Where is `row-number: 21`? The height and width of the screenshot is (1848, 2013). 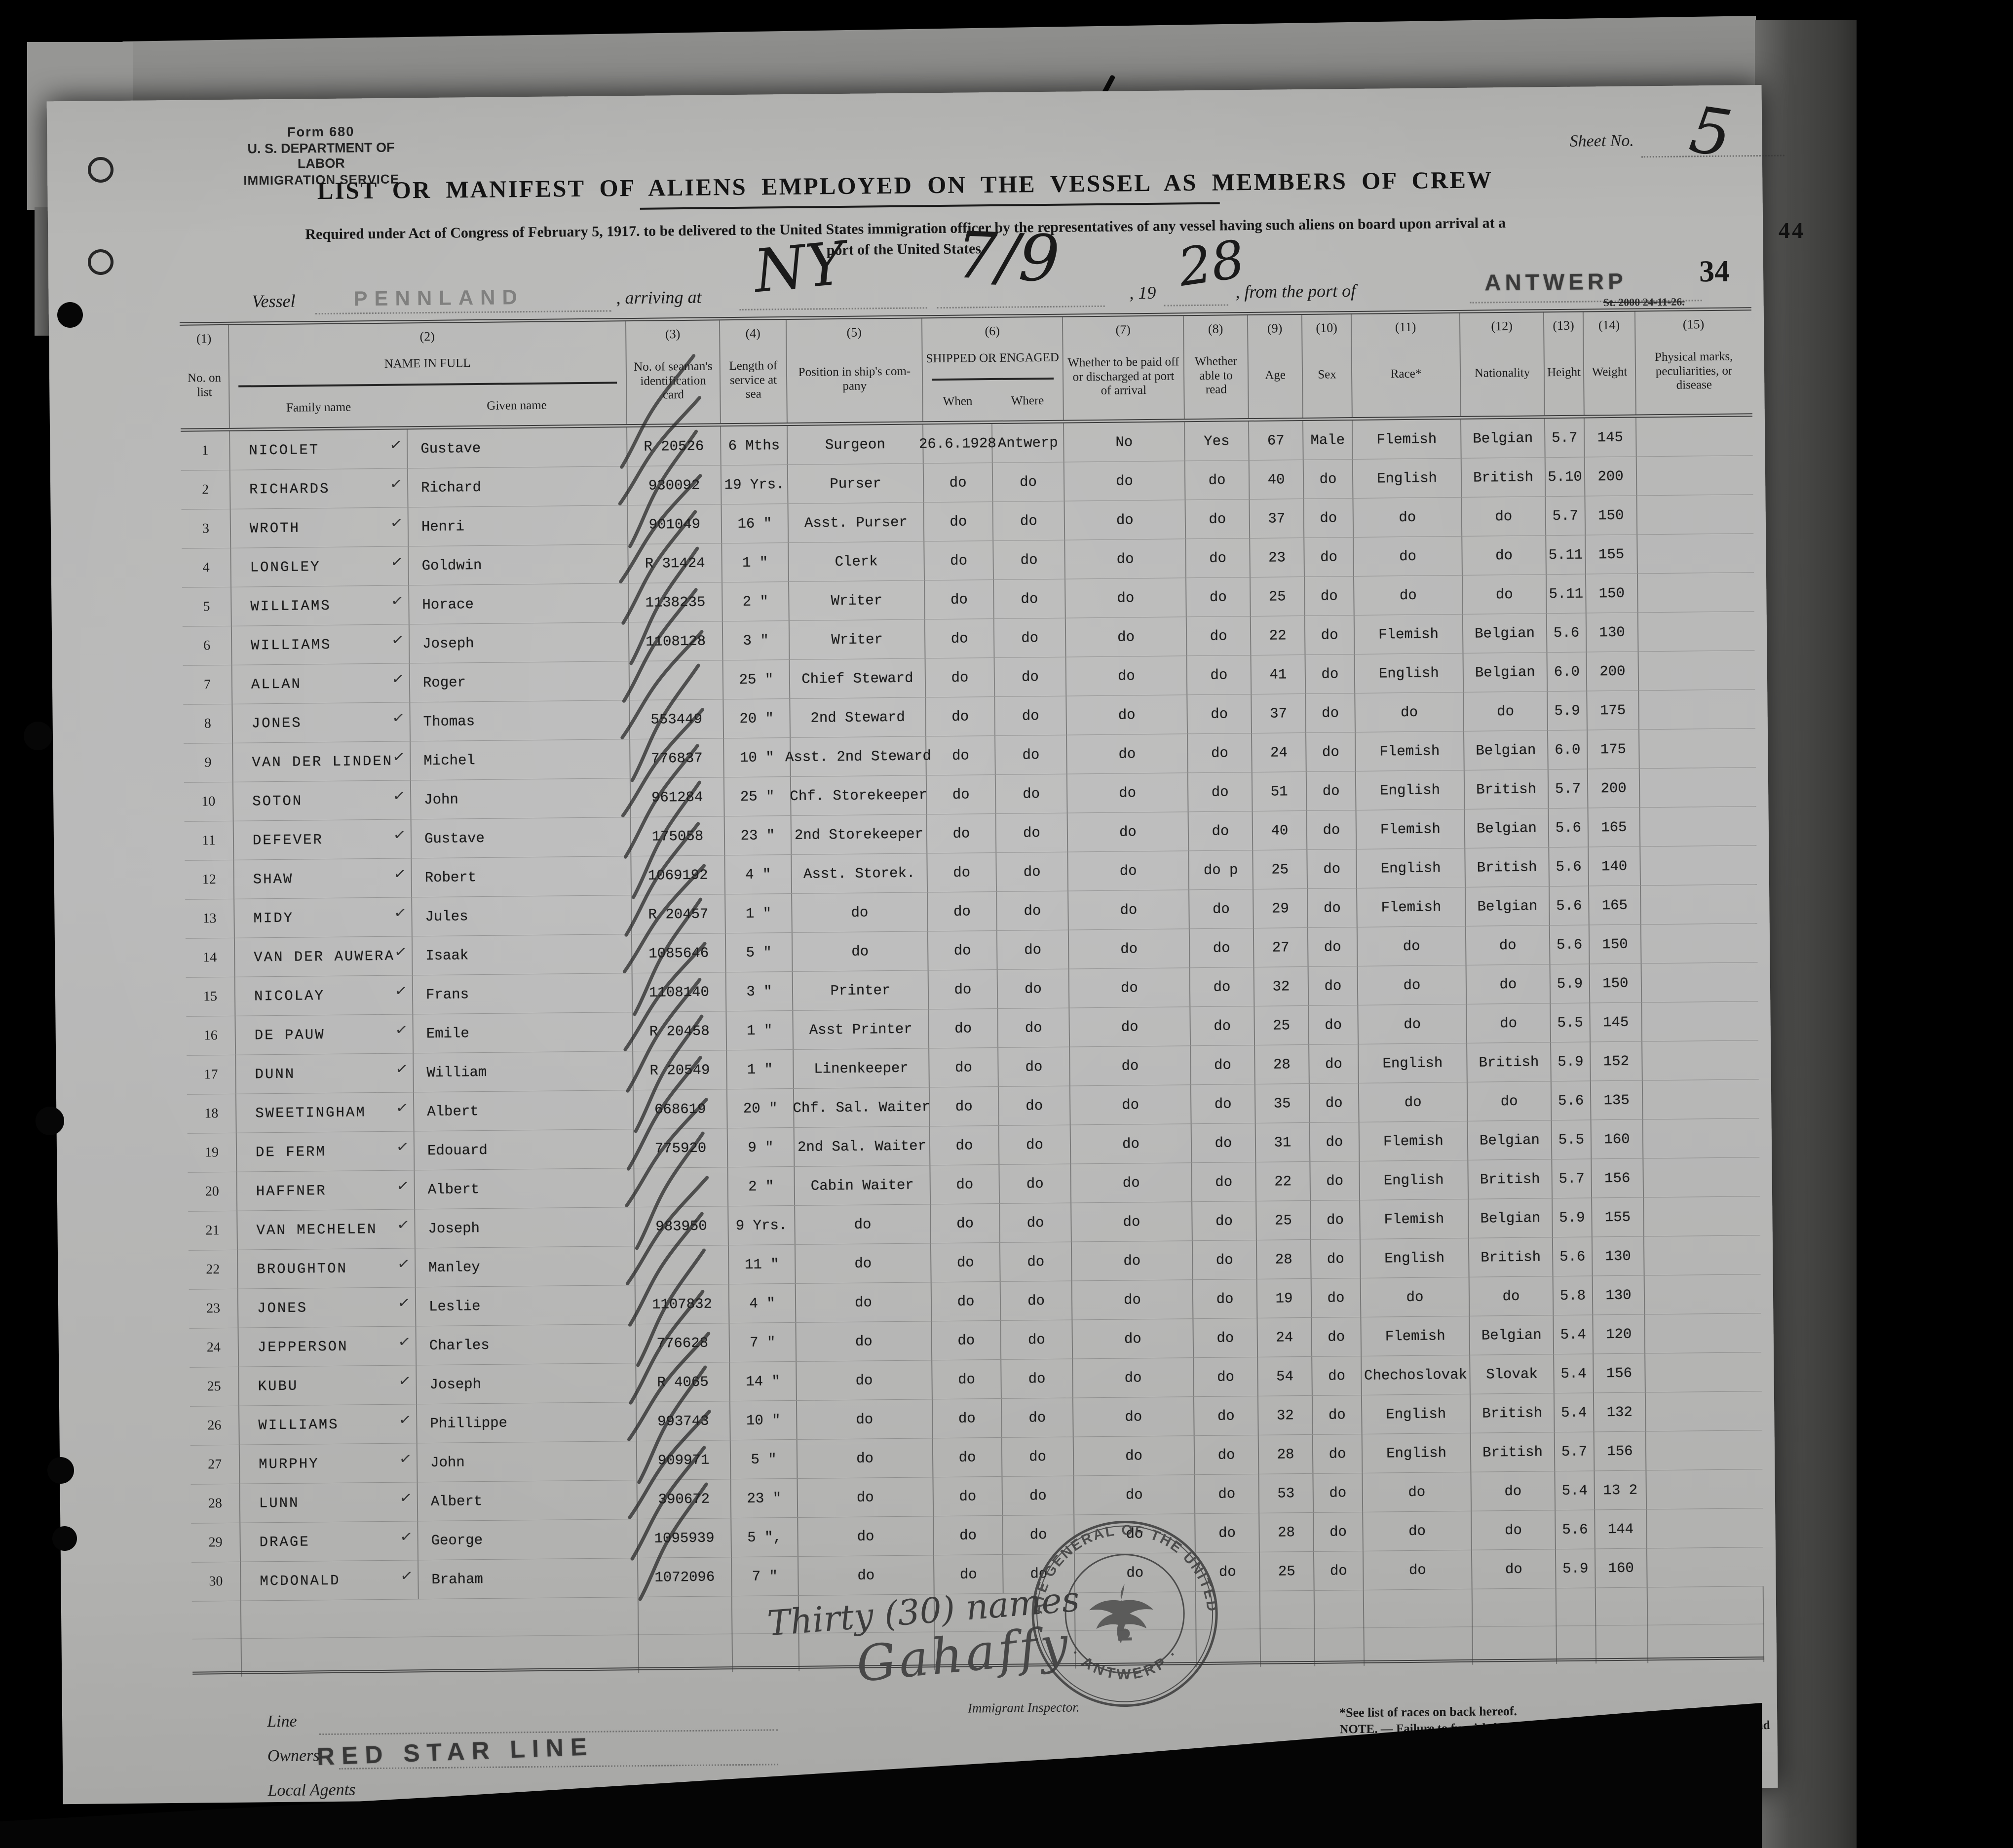
row-number: 21 is located at coordinates (213, 1230).